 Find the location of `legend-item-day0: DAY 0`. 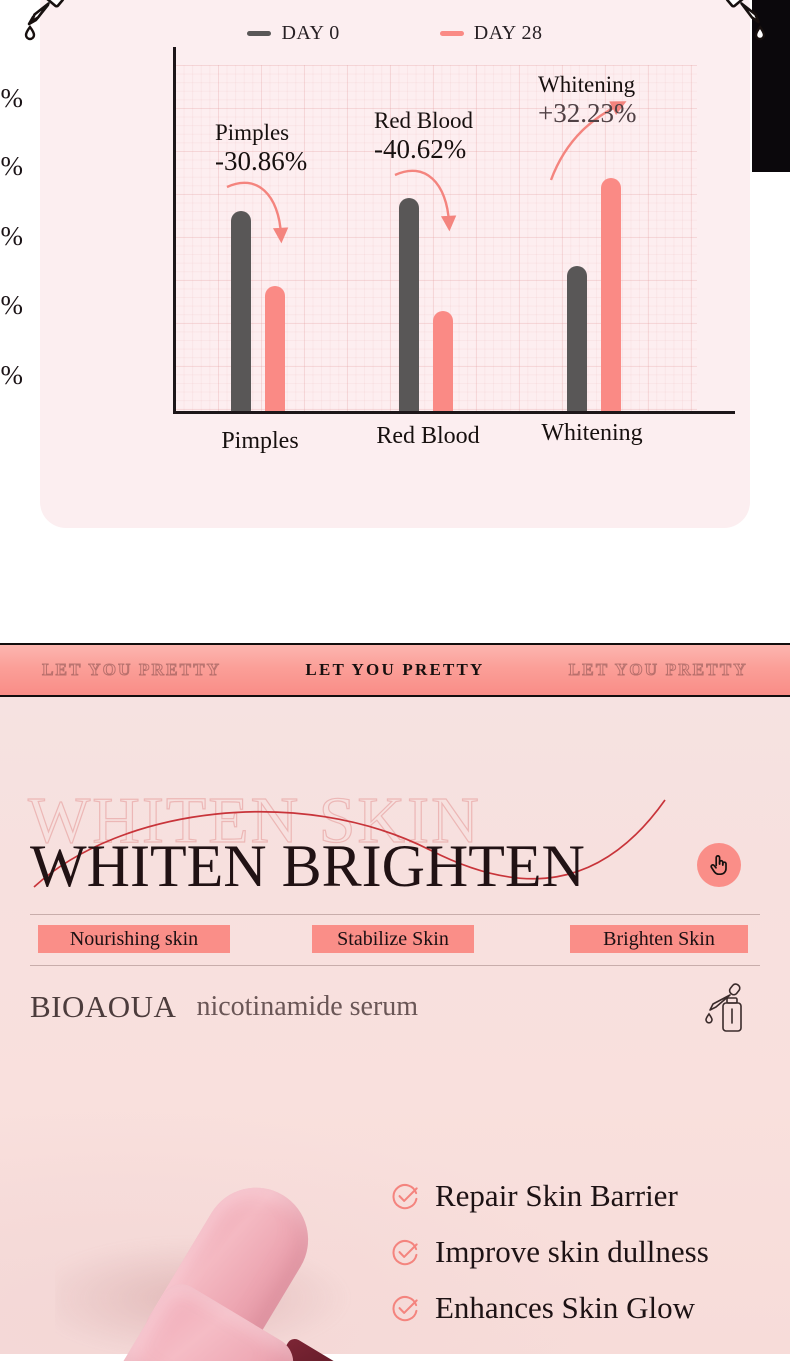

legend-item-day0: DAY 0 is located at coordinates (293, 33).